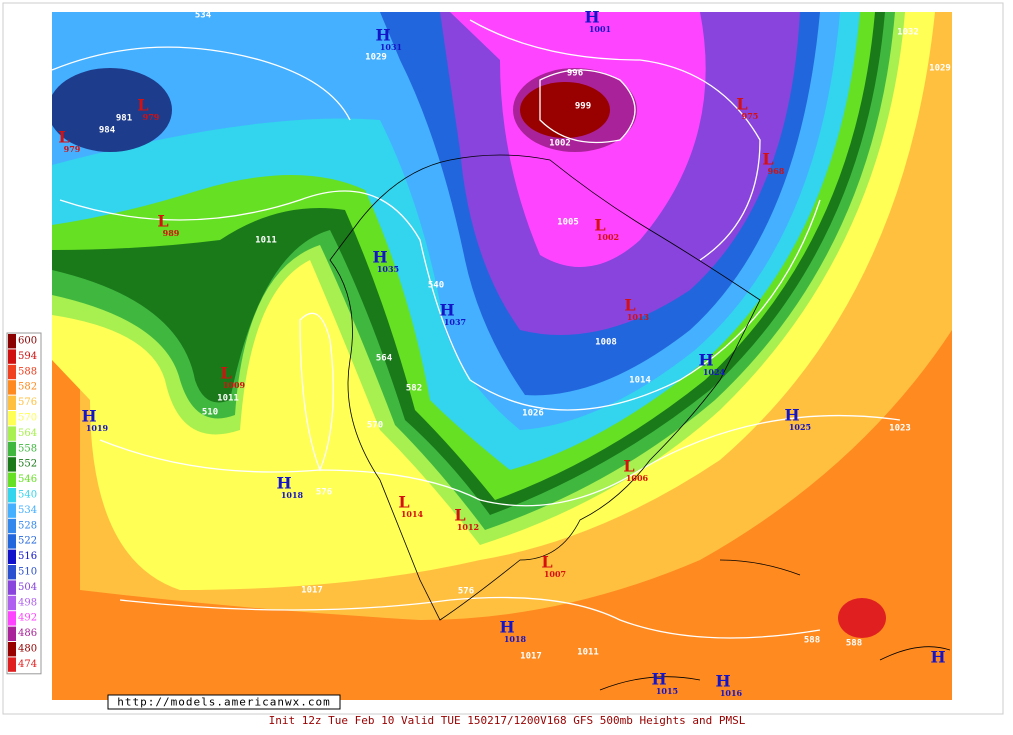 The image size is (1013, 735). What do you see at coordinates (27, 387) in the screenshot?
I see `legend-label: 582` at bounding box center [27, 387].